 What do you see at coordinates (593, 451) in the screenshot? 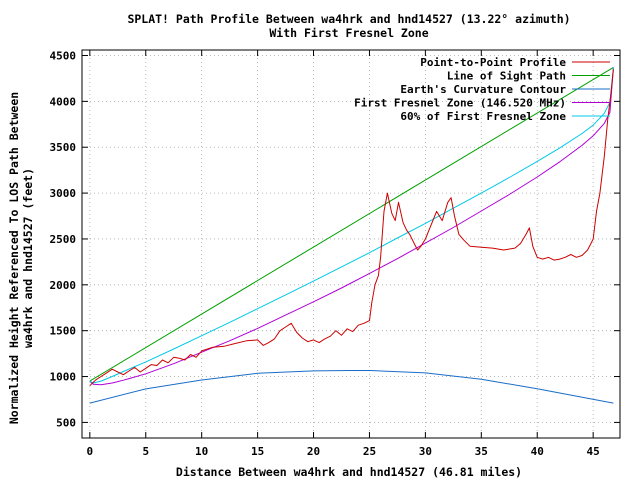
I see `x-tick-label: 45` at bounding box center [593, 451].